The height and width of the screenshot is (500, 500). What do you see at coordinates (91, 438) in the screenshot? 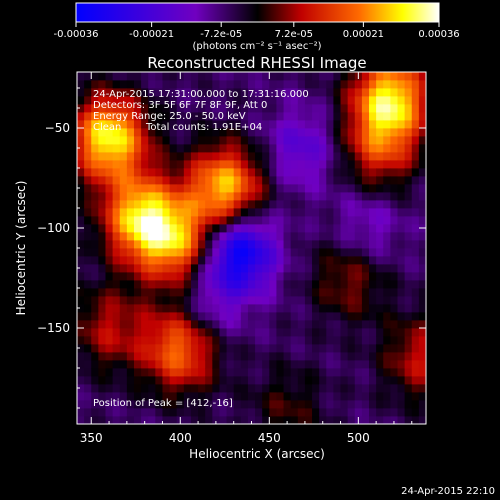
I see `x-tick-label: 350` at bounding box center [91, 438].